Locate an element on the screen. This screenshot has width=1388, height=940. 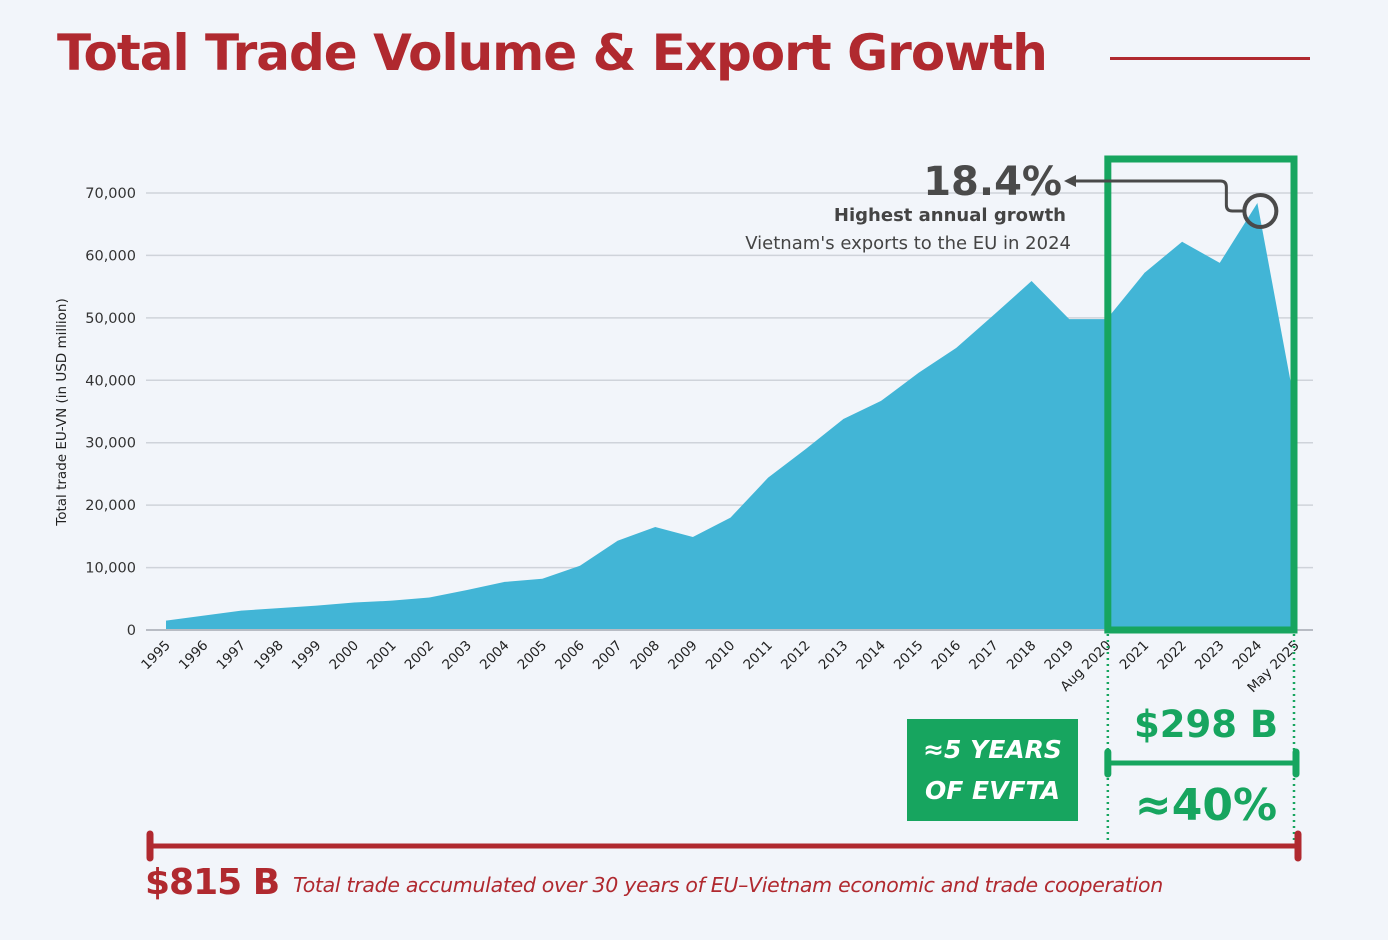
annotation-value: 18.4% is located at coordinates (992, 182).